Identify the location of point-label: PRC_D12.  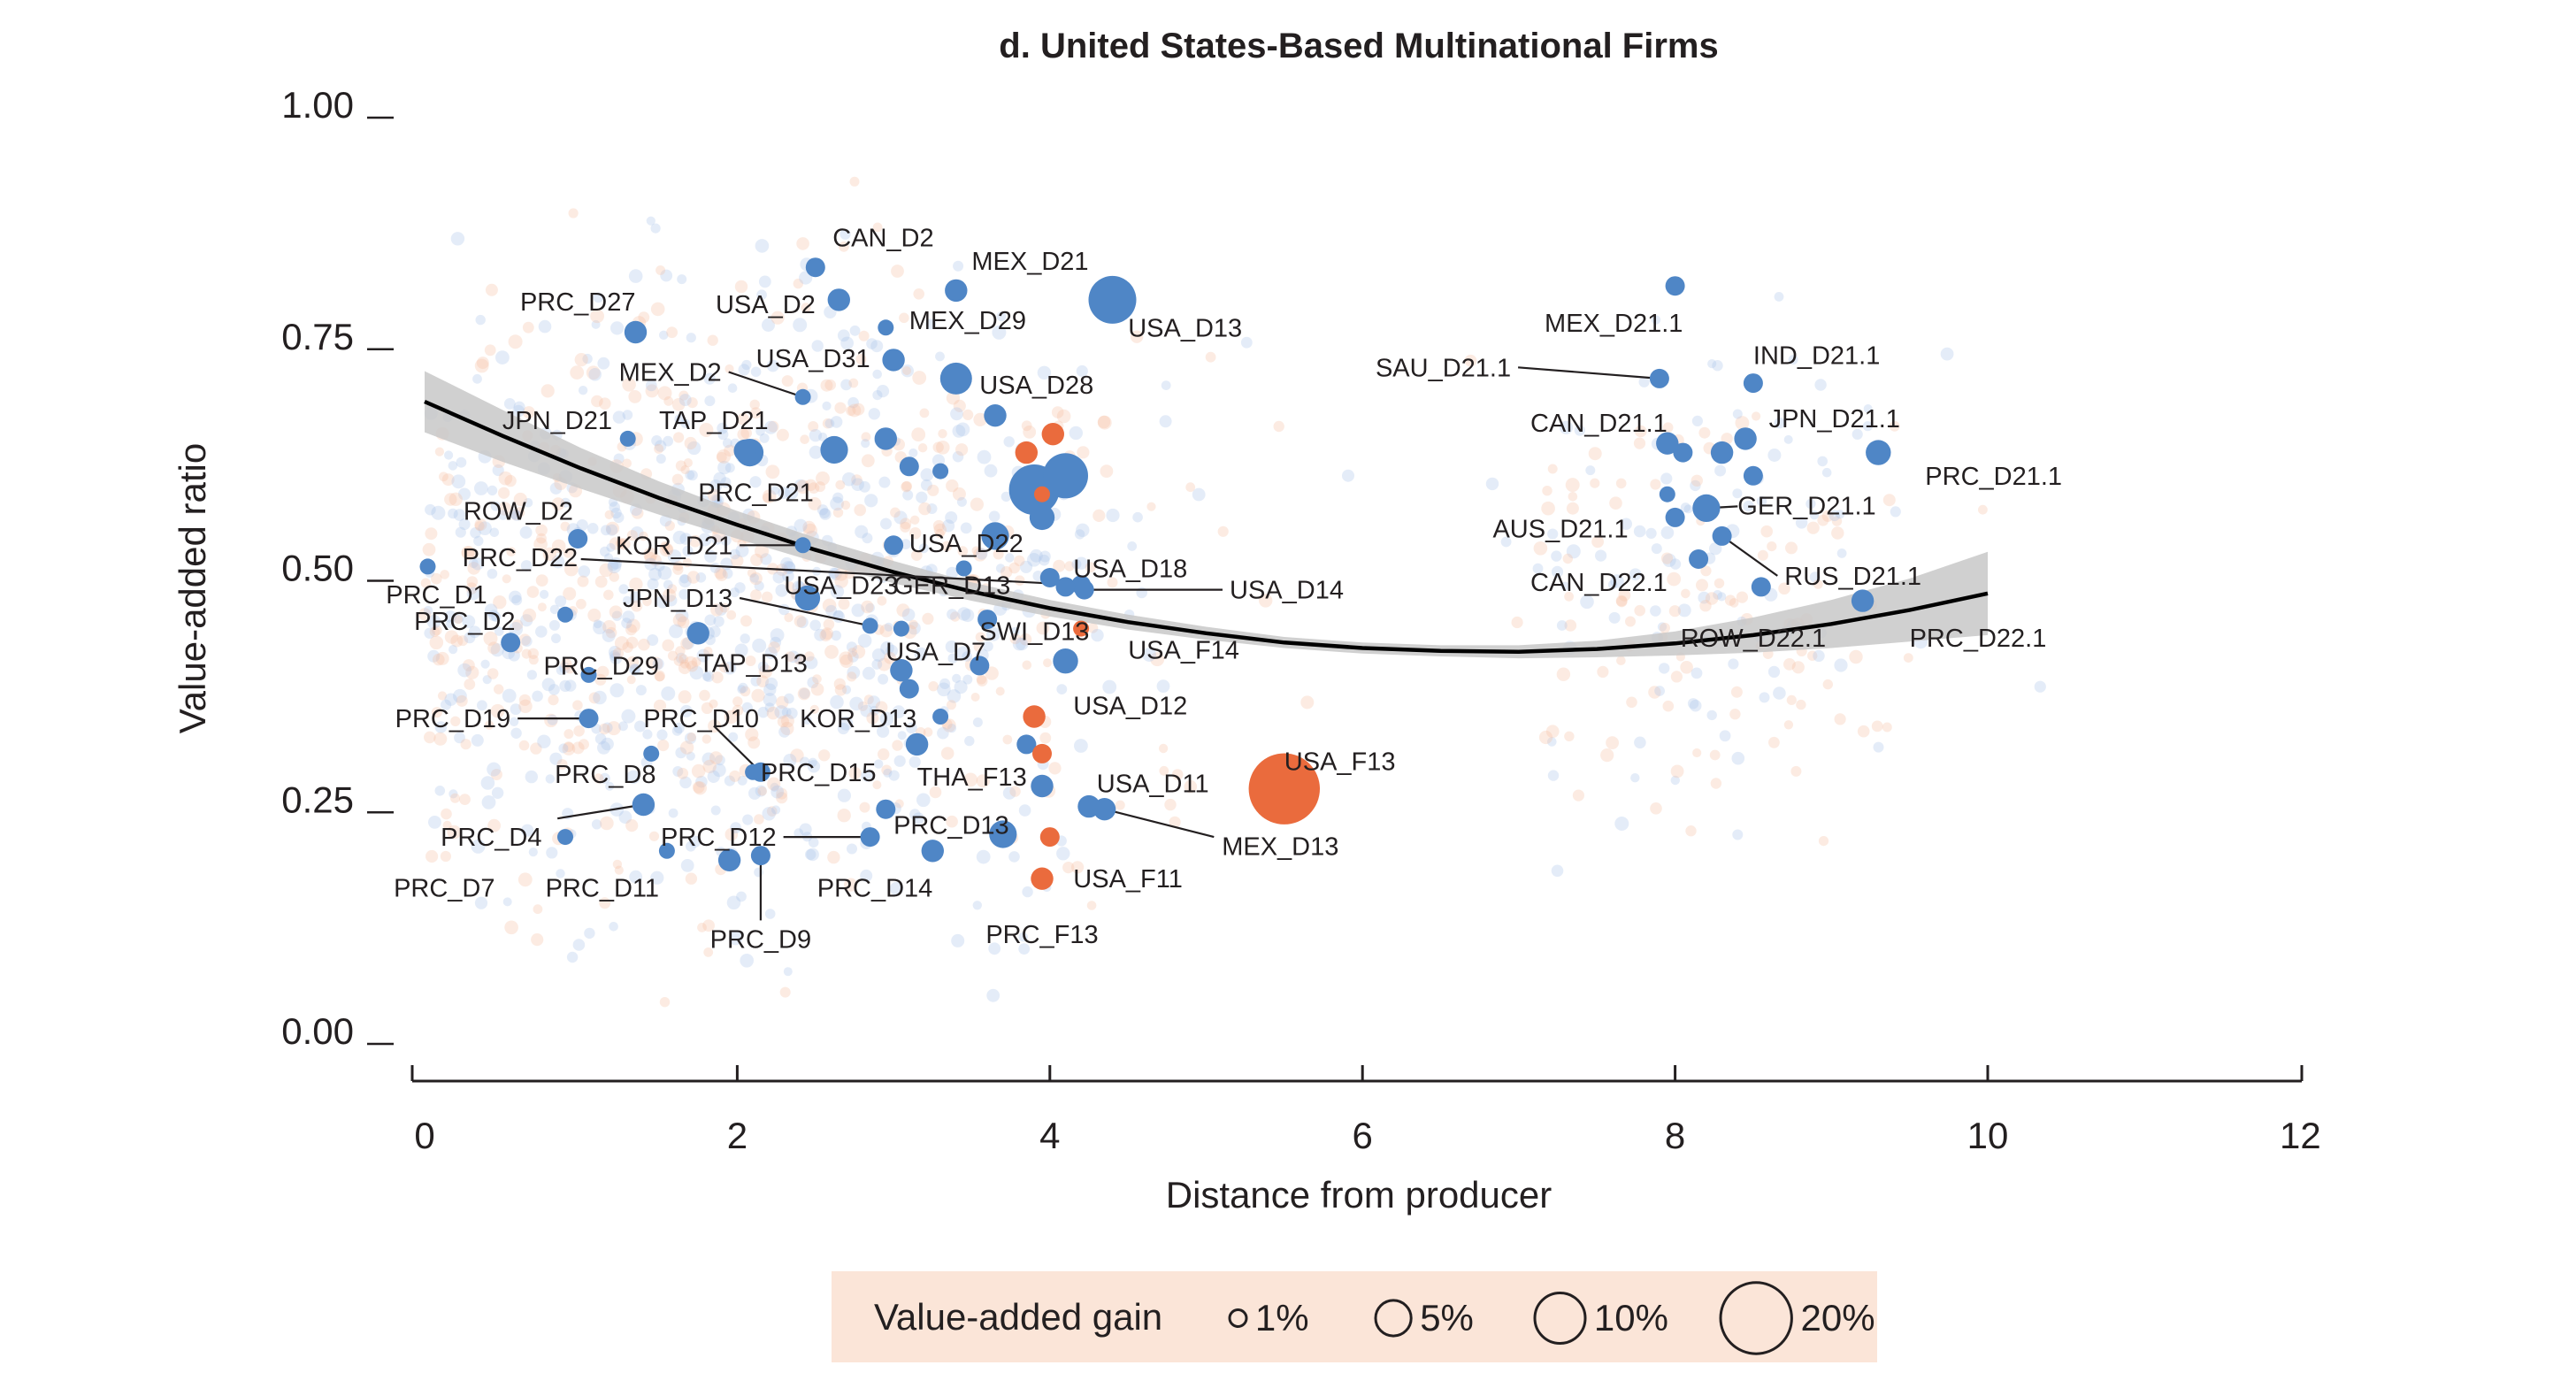
(719, 838).